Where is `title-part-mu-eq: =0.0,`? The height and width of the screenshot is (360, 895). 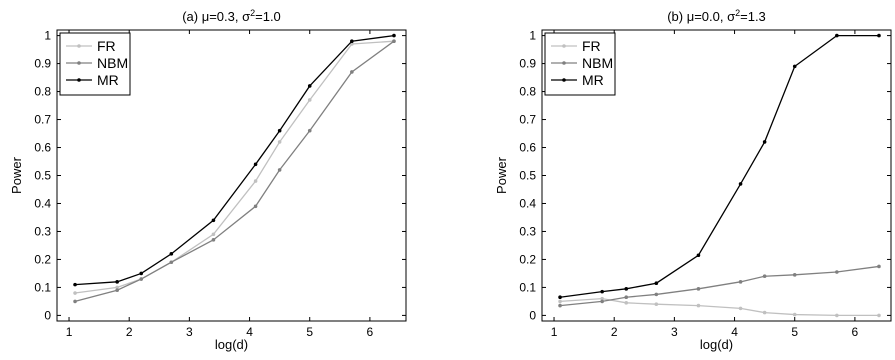 title-part-mu-eq: =0.0, is located at coordinates (710, 16).